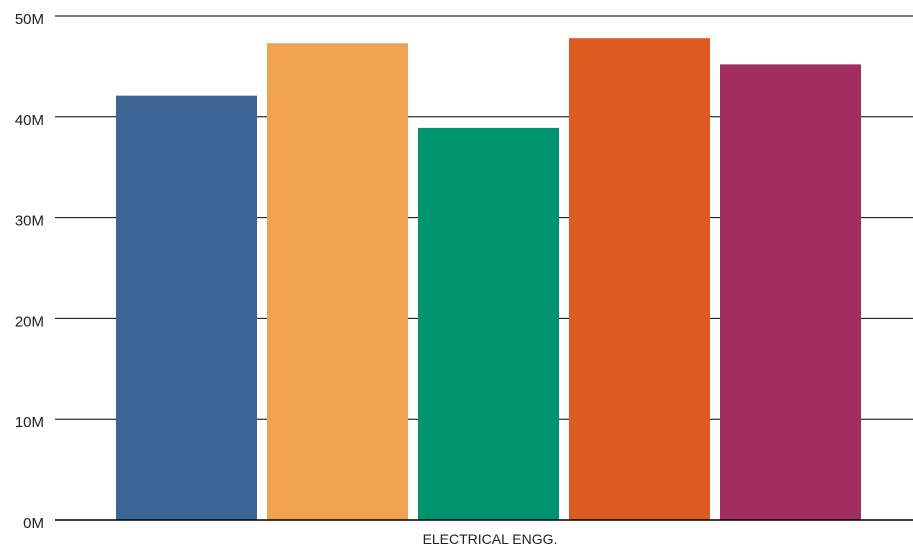  Describe the element at coordinates (29, 422) in the screenshot. I see `y-tick-label: 10M` at that location.